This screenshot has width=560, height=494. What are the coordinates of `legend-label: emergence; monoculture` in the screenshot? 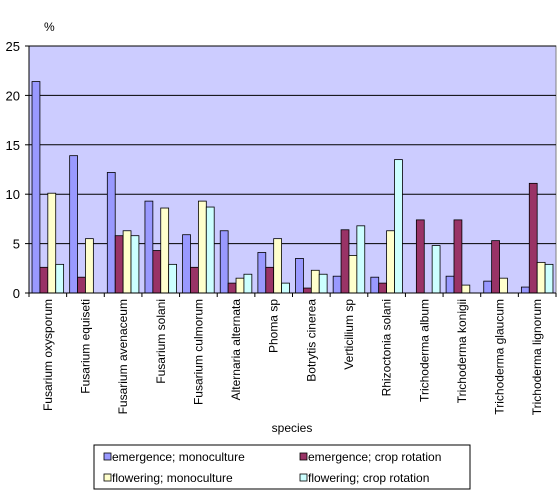 It's located at (178, 457).